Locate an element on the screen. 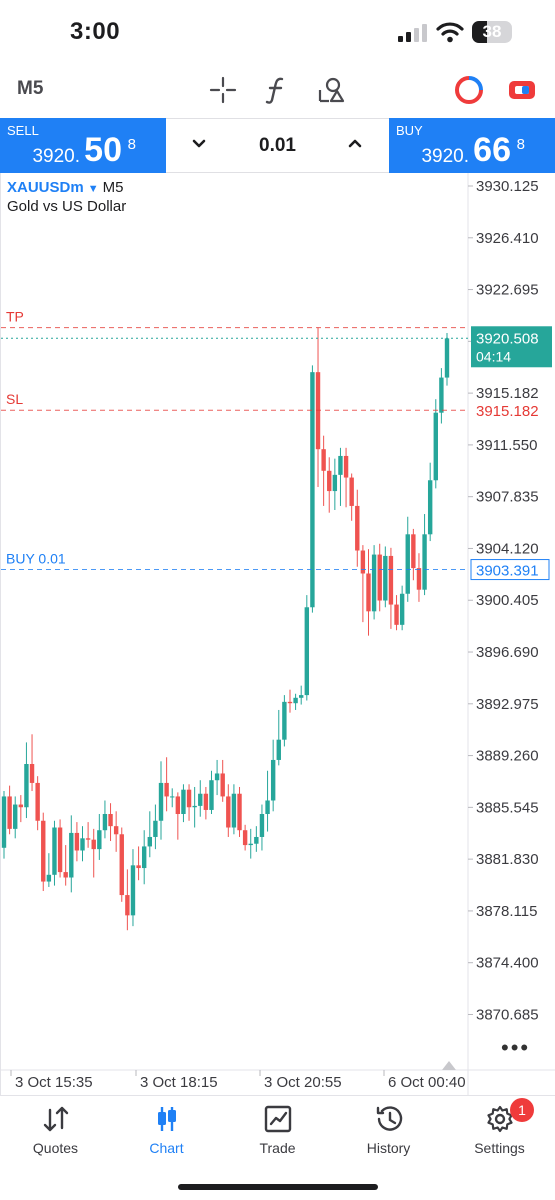 The image size is (555, 1200). crosshair-icon is located at coordinates (223, 90).